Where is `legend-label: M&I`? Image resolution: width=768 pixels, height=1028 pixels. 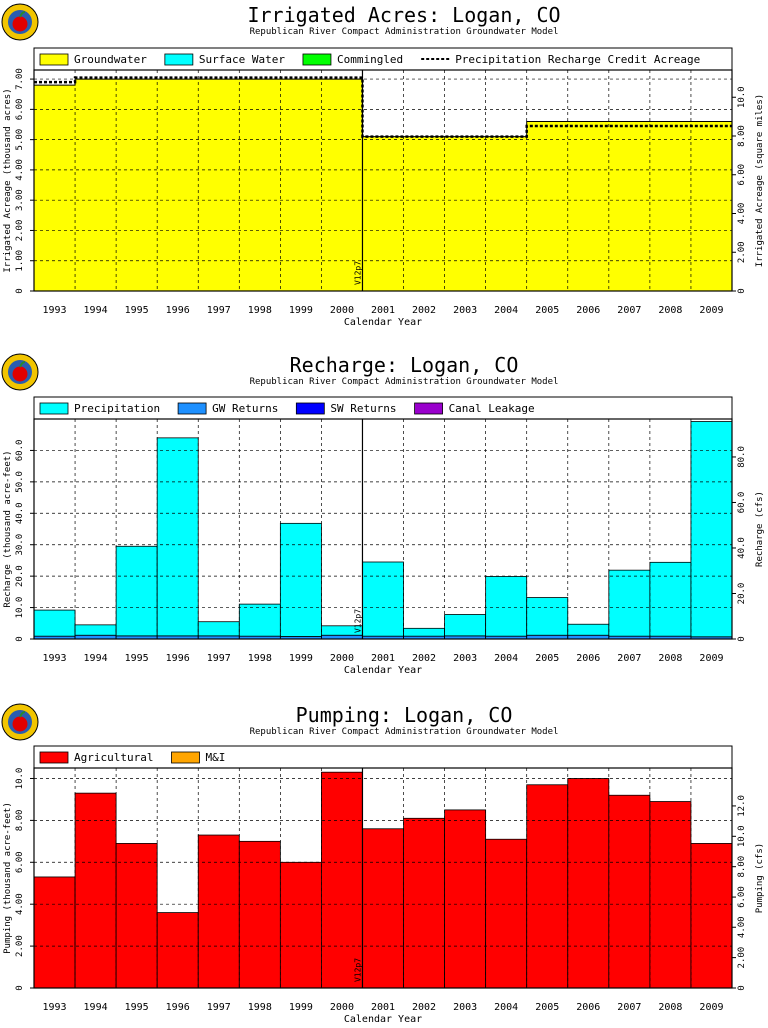
legend-label: M&I is located at coordinates (215, 757).